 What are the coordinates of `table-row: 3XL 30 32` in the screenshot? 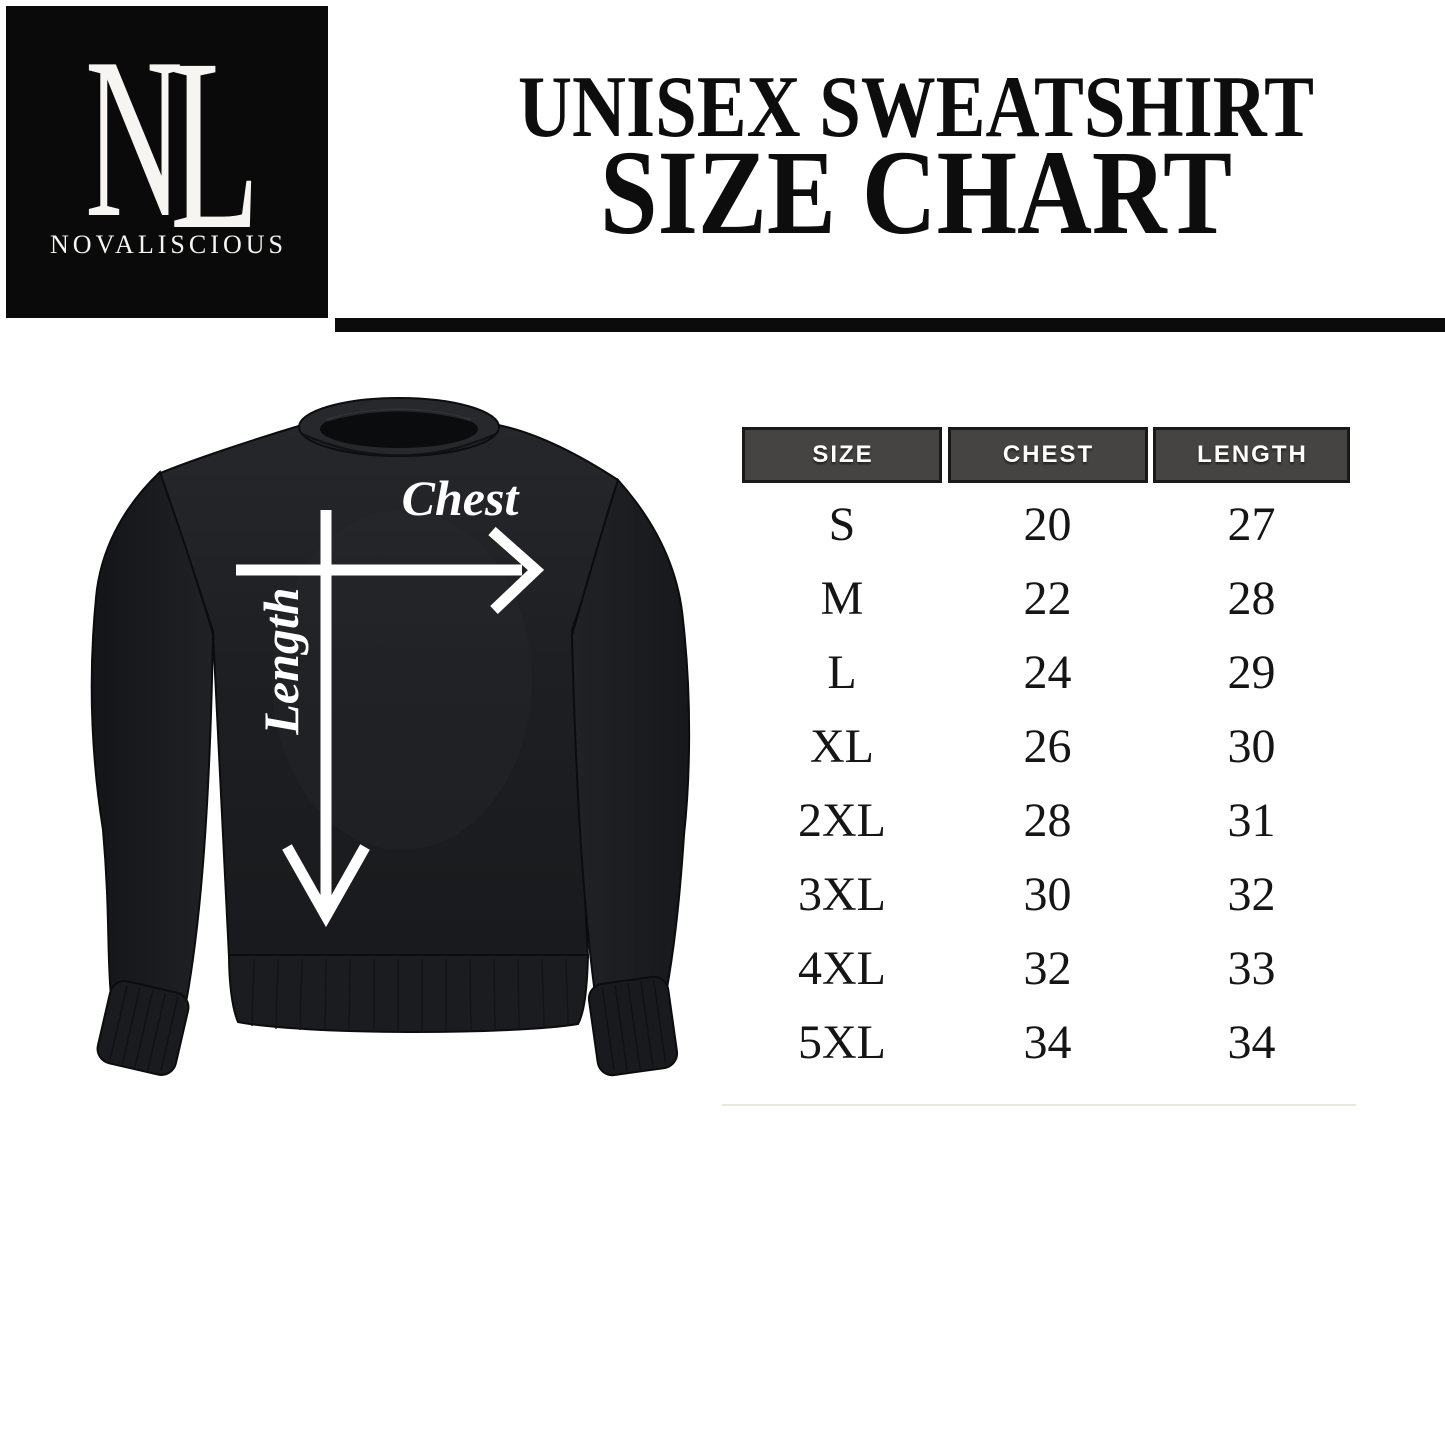 It's located at (1046, 894).